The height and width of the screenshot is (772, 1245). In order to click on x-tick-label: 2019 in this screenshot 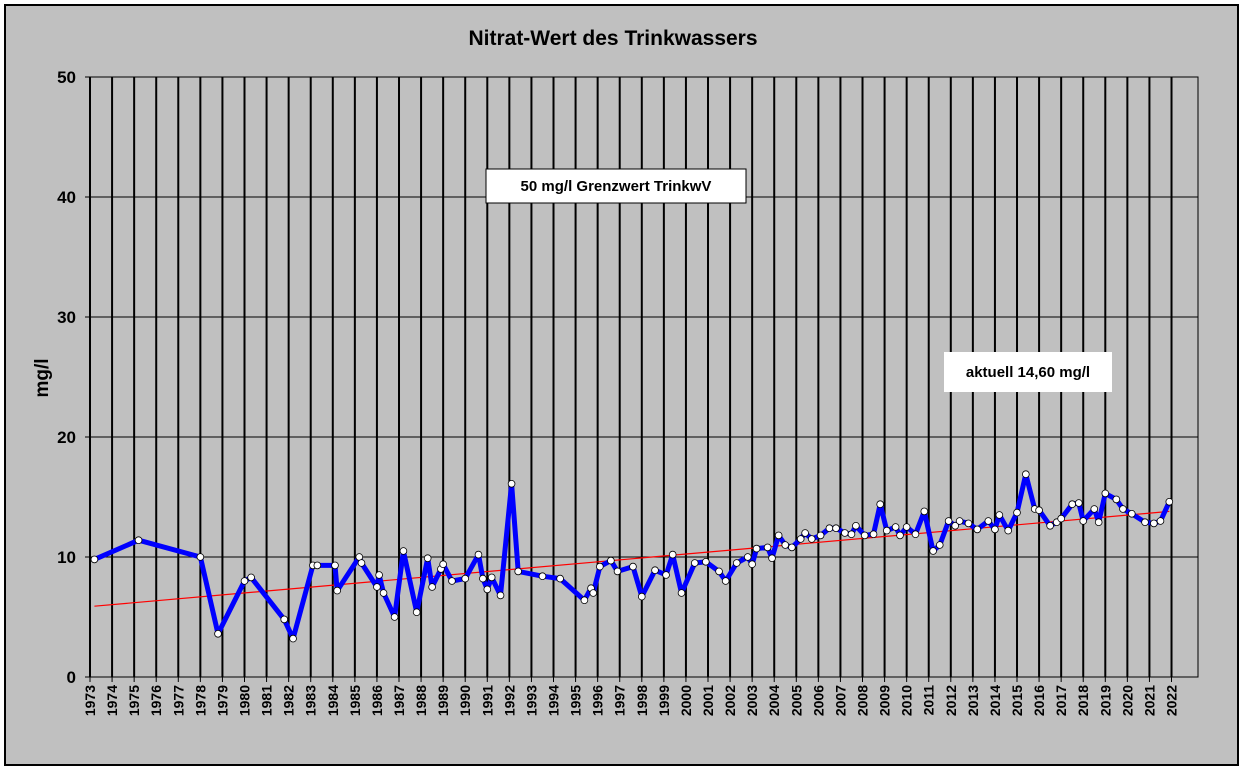, I will do `click(1105, 700)`.